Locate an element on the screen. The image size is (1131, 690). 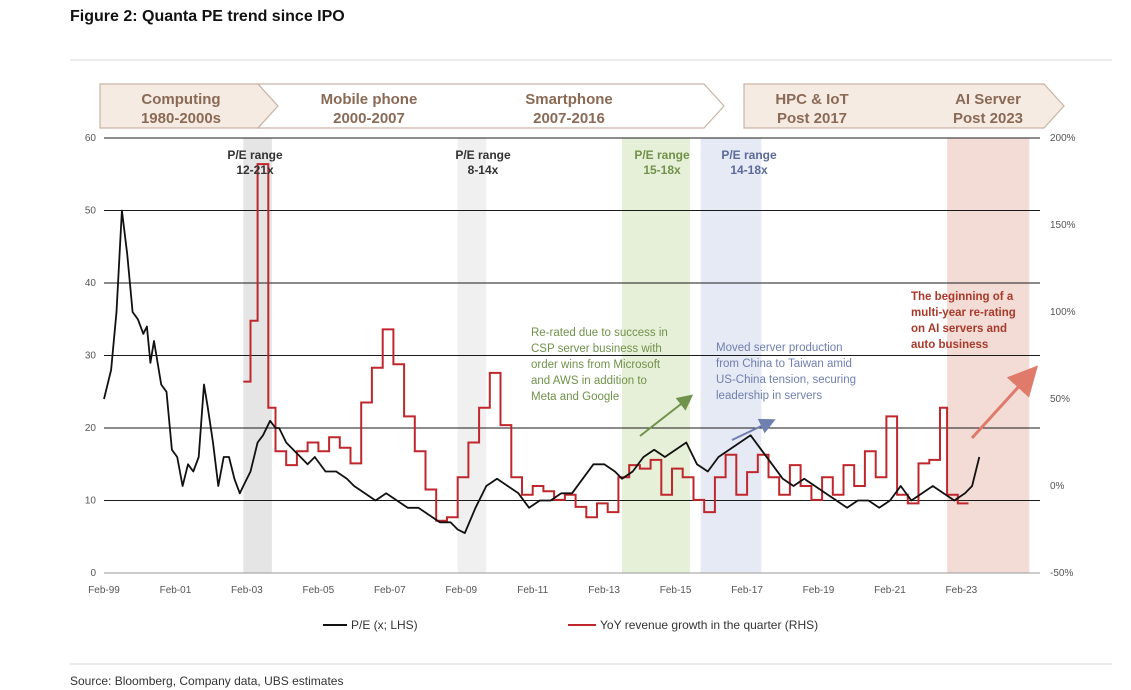
phase-hpc-name: HPC & IoT is located at coordinates (811, 99).